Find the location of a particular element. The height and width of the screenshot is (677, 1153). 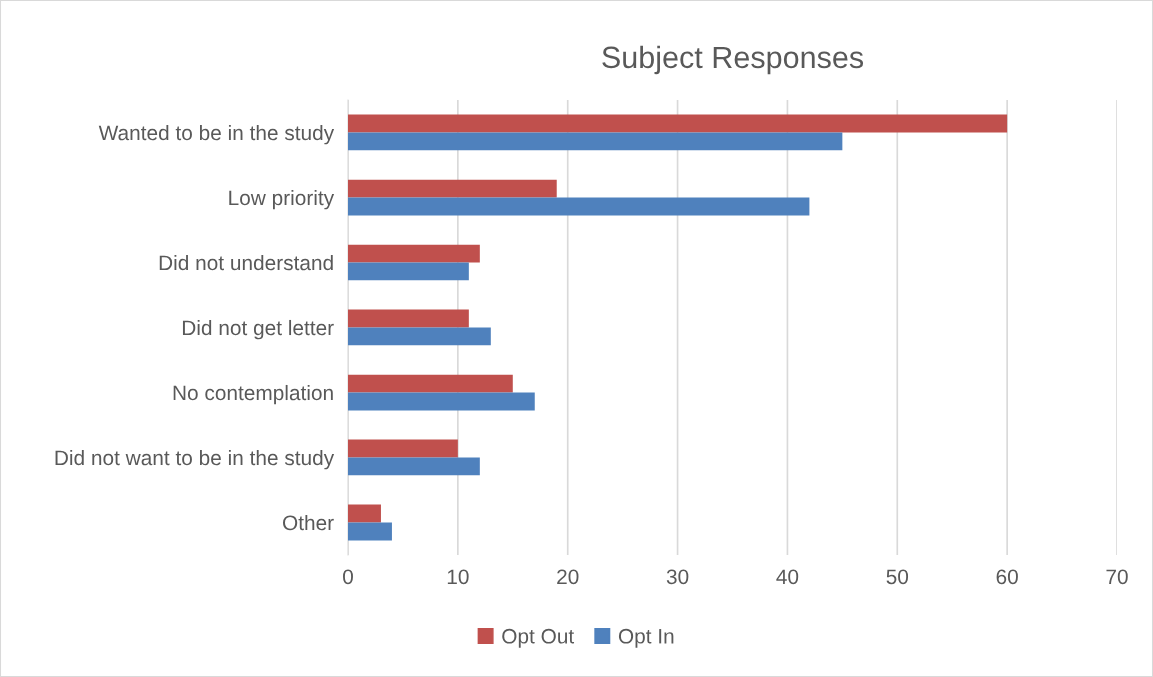

x-tick-label: 50 is located at coordinates (897, 577).